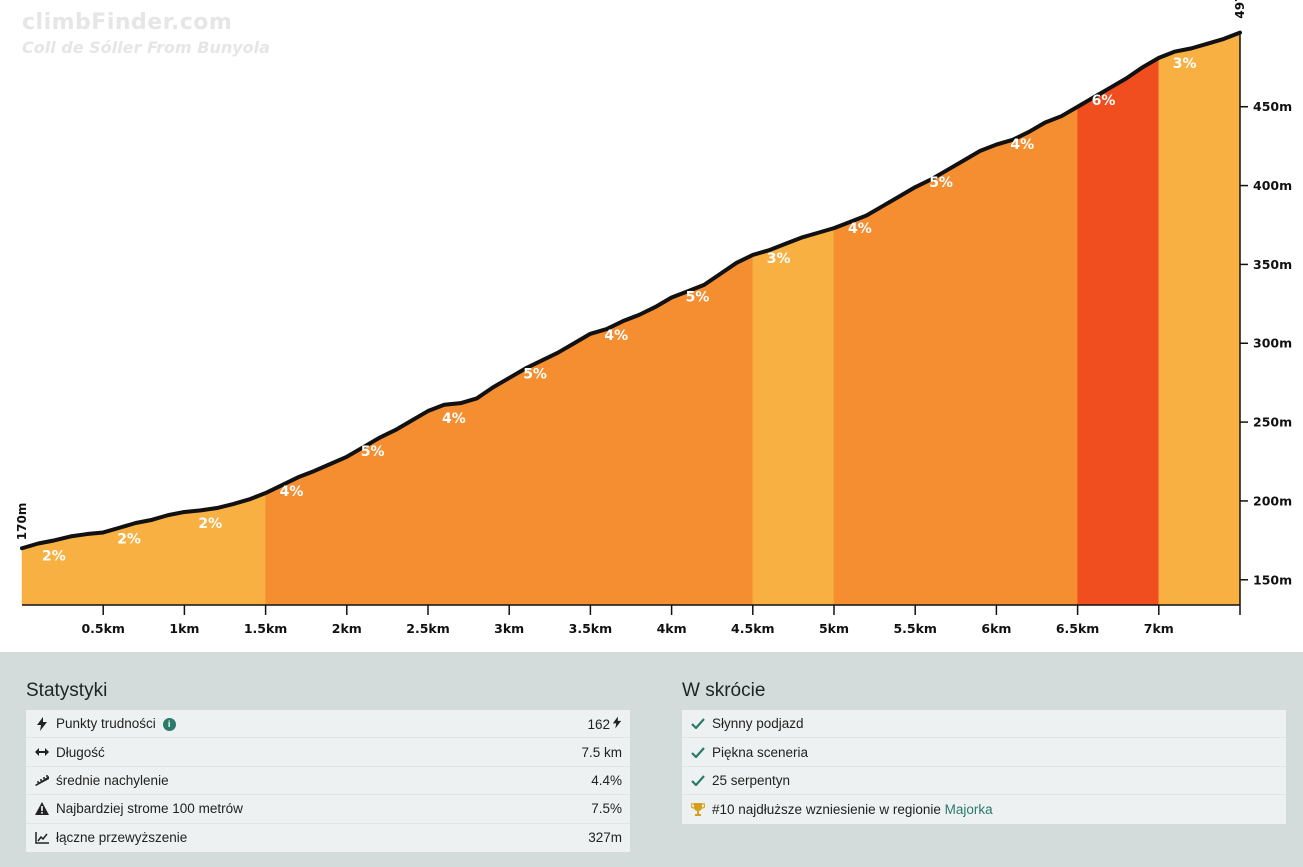  I want to click on stats-label: Punkty trudności, so click(106, 724).